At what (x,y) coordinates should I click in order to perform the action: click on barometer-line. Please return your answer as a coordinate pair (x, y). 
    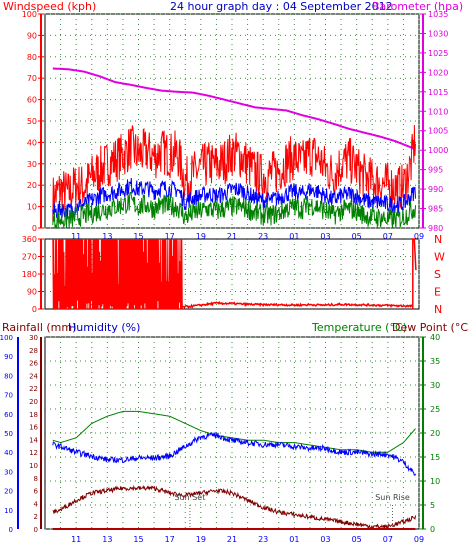
    Looking at the image, I should click on (234, 109).